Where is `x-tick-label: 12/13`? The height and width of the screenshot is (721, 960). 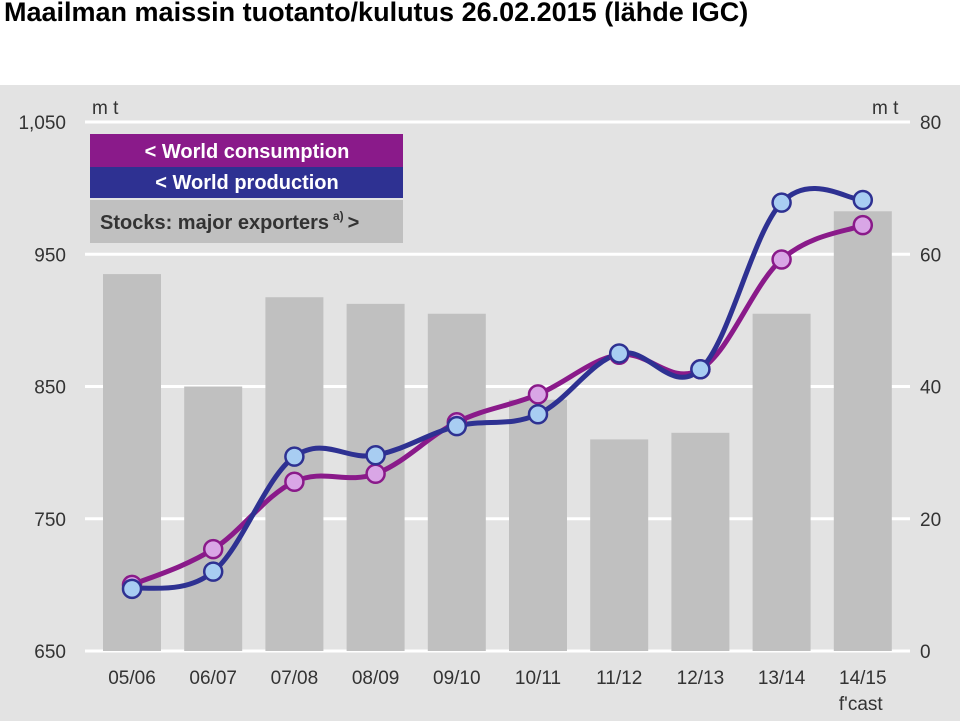
x-tick-label: 12/13 is located at coordinates (701, 678).